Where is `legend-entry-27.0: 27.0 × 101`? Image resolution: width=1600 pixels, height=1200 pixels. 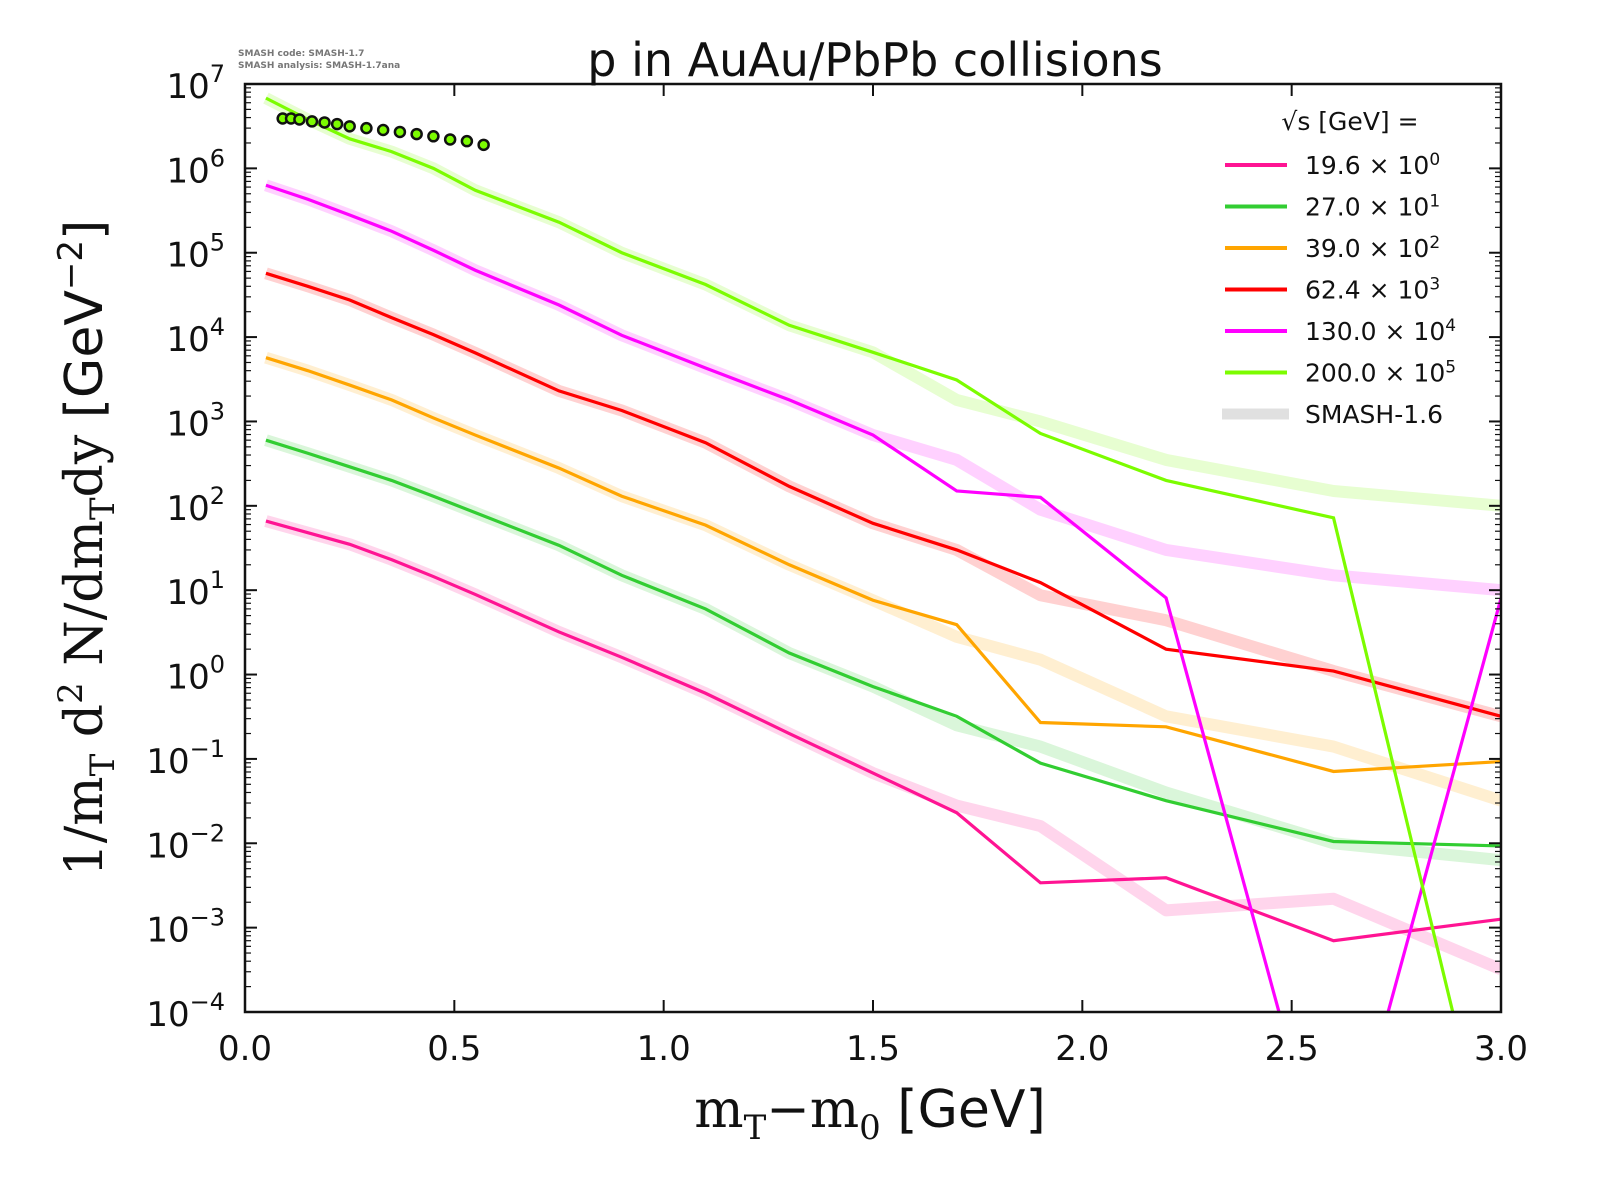 legend-entry-27.0: 27.0 × 101 is located at coordinates (1372, 207).